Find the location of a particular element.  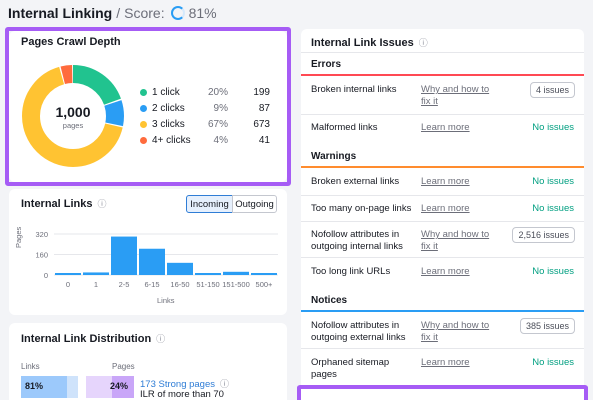

page-header: Internal Linking / Score: 81% is located at coordinates (112, 13).